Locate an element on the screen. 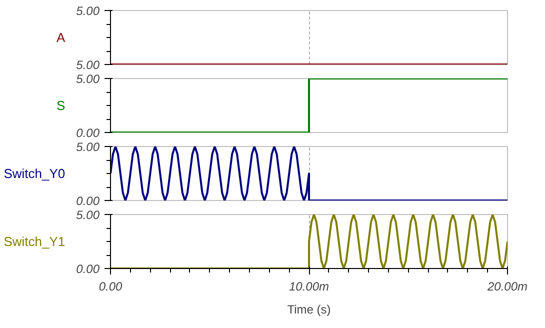 This screenshot has width=545, height=328. x-tick-label: 20.00m is located at coordinates (507, 287).